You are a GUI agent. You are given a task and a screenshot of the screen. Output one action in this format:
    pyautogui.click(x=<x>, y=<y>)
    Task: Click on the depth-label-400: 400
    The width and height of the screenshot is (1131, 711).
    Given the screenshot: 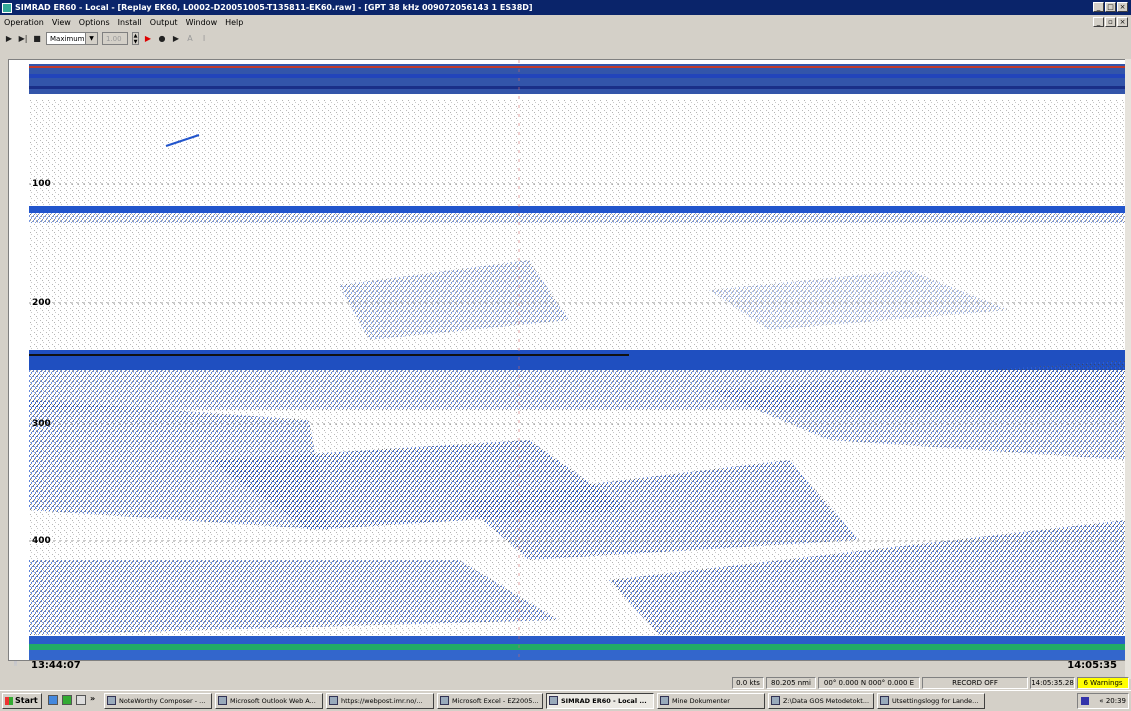 What is the action you would take?
    pyautogui.click(x=41, y=541)
    